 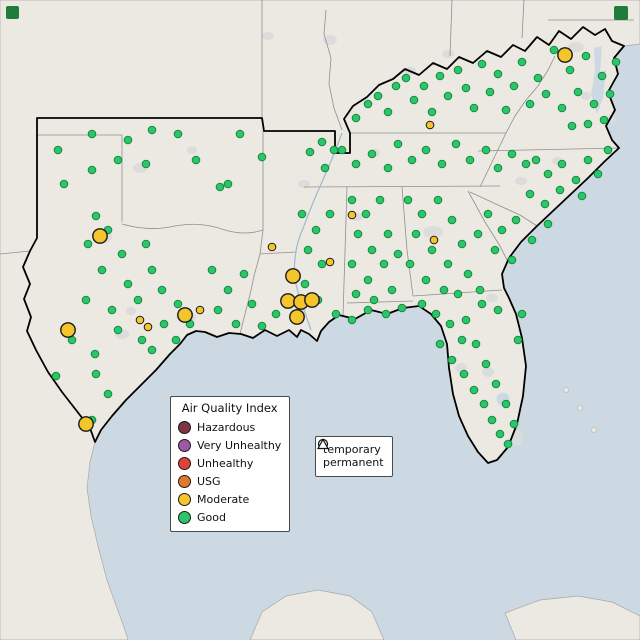 I want to click on symbol-legend-label: temporary, so click(x=352, y=449).